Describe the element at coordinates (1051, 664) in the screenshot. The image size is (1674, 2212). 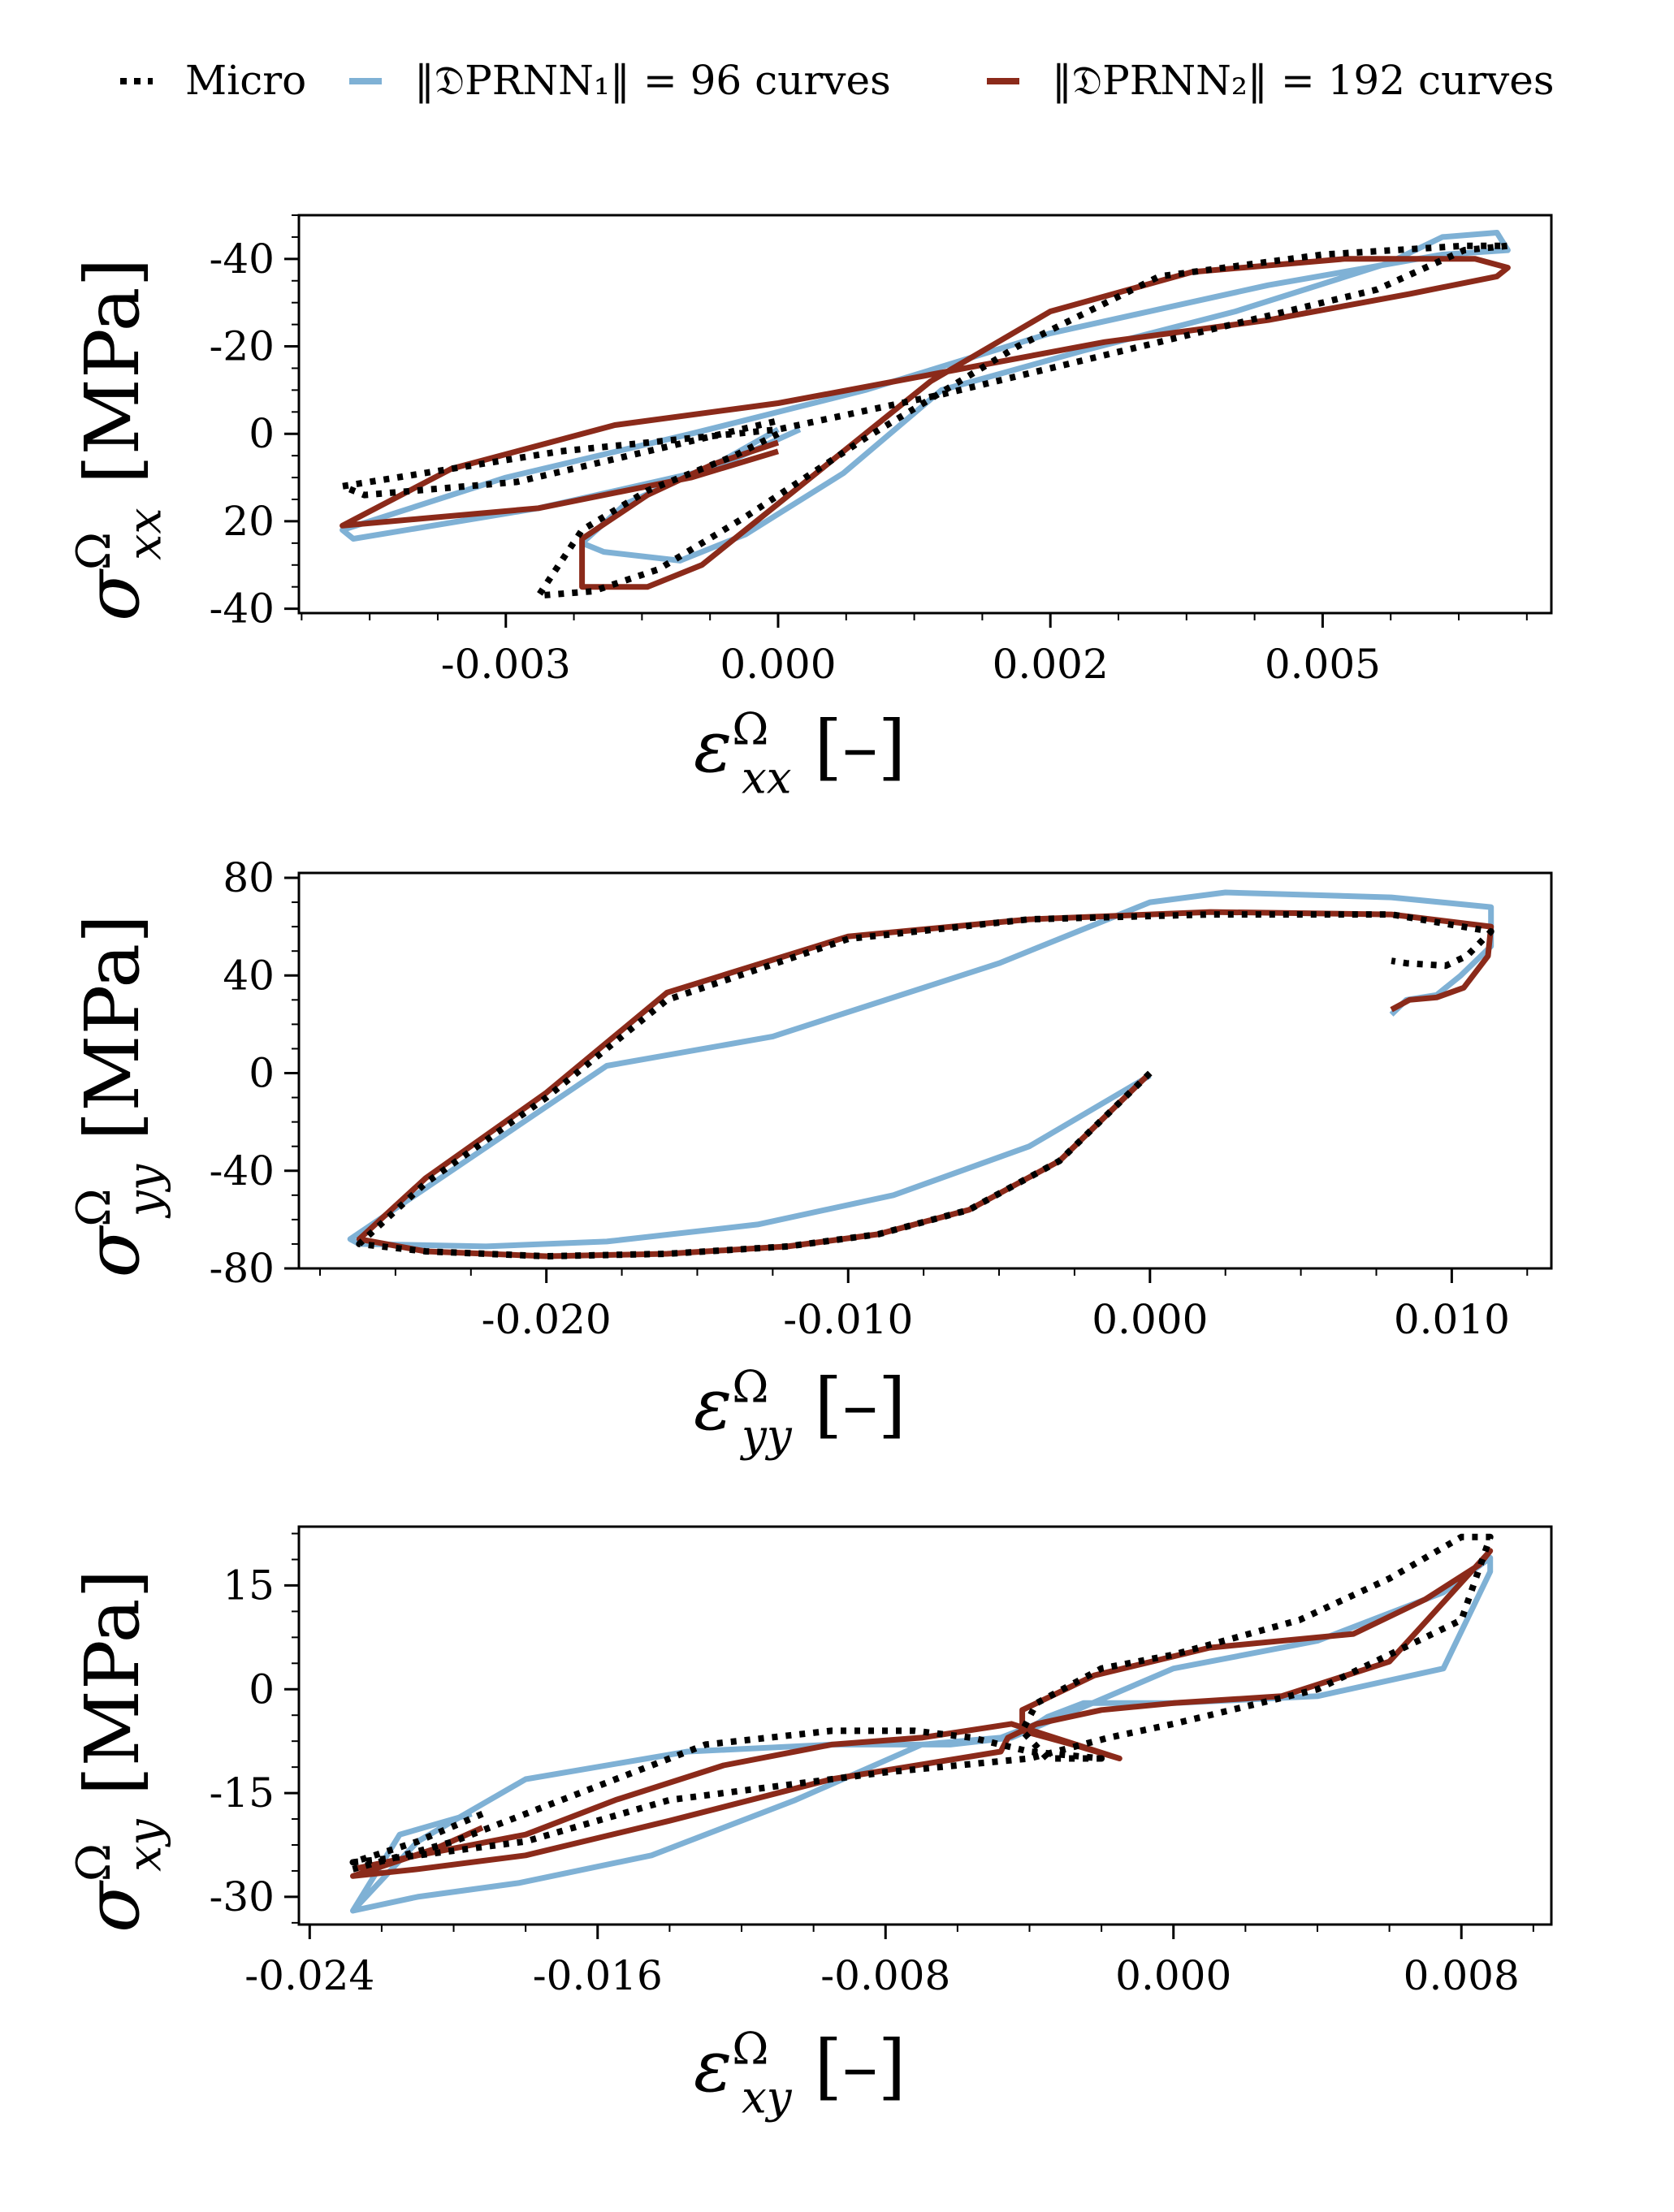
I see `x-tick-label: 0.002` at that location.